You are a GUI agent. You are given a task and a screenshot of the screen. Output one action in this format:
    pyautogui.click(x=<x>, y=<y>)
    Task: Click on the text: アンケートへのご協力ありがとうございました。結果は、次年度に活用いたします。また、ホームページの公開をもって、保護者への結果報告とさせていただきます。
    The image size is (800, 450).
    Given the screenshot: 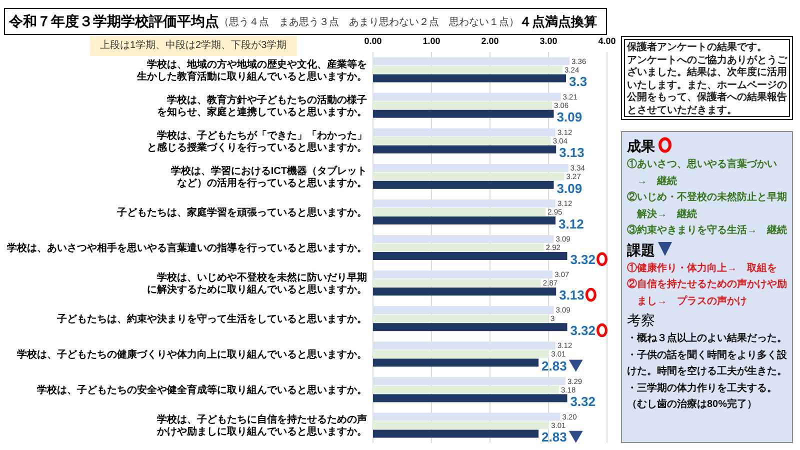 What is the action you would take?
    pyautogui.click(x=707, y=86)
    